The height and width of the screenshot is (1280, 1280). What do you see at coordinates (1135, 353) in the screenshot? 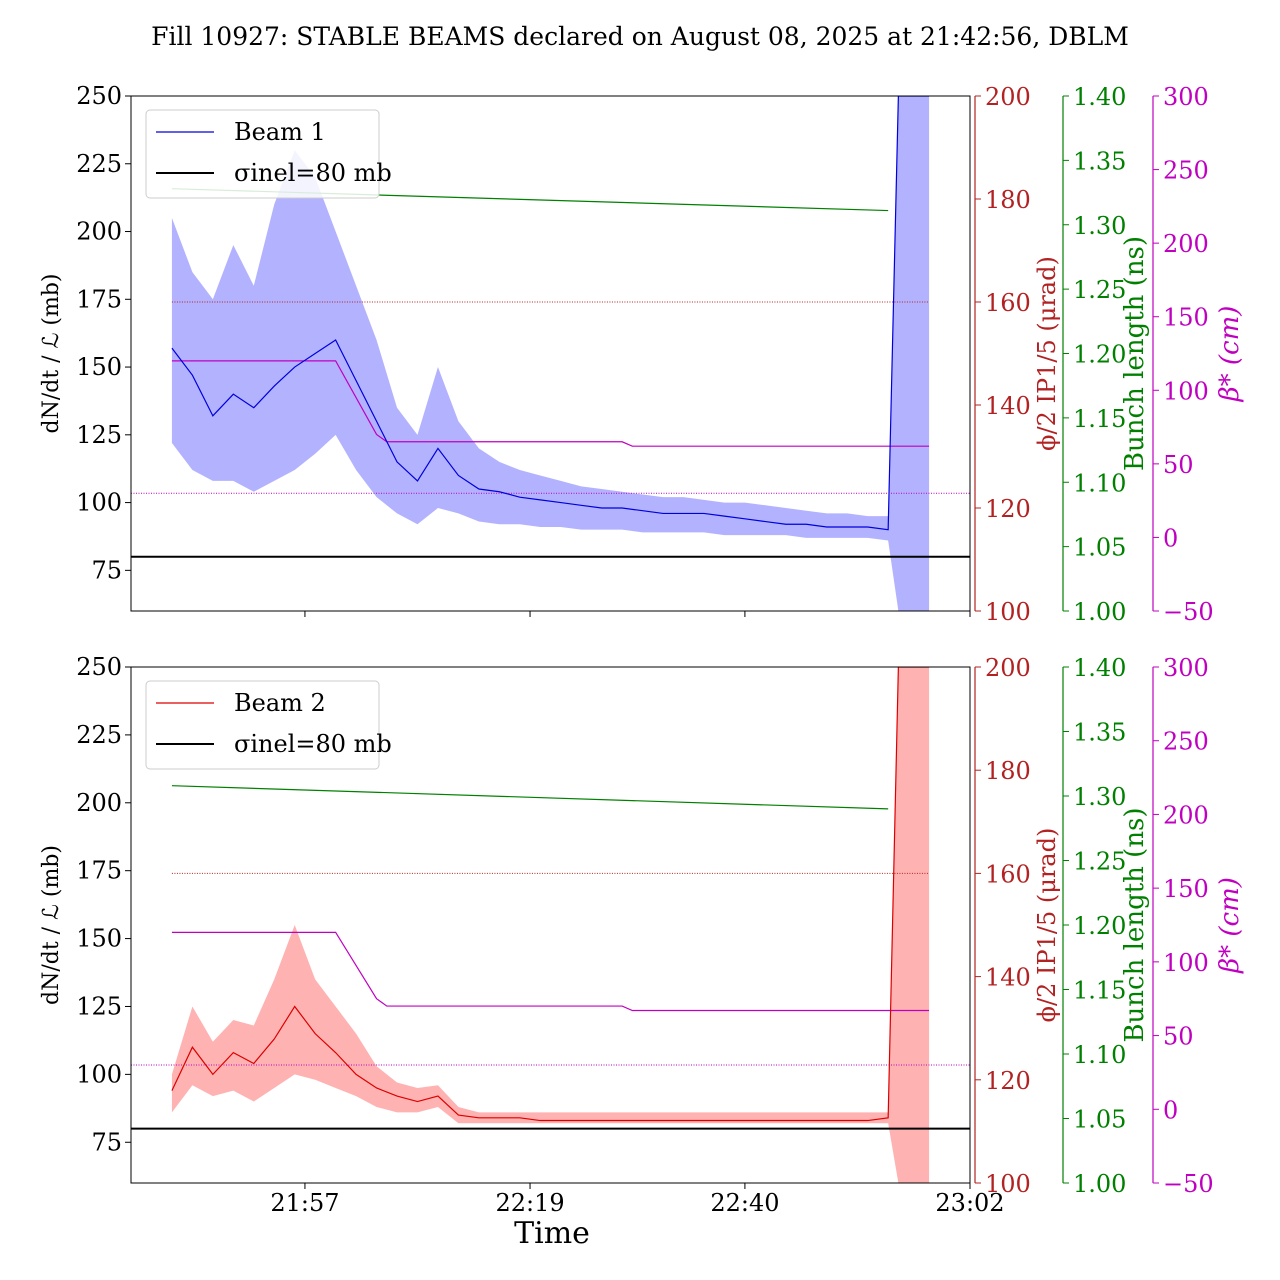
I see `top-ylabel-bunch: Bunch length (ns)` at bounding box center [1135, 353].